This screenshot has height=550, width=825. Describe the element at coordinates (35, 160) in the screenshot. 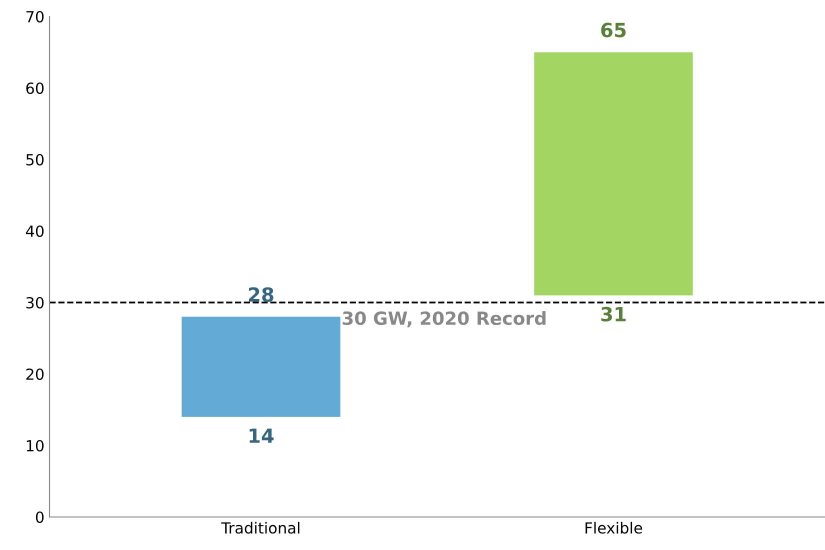

I see `y-tick-label: 50` at that location.